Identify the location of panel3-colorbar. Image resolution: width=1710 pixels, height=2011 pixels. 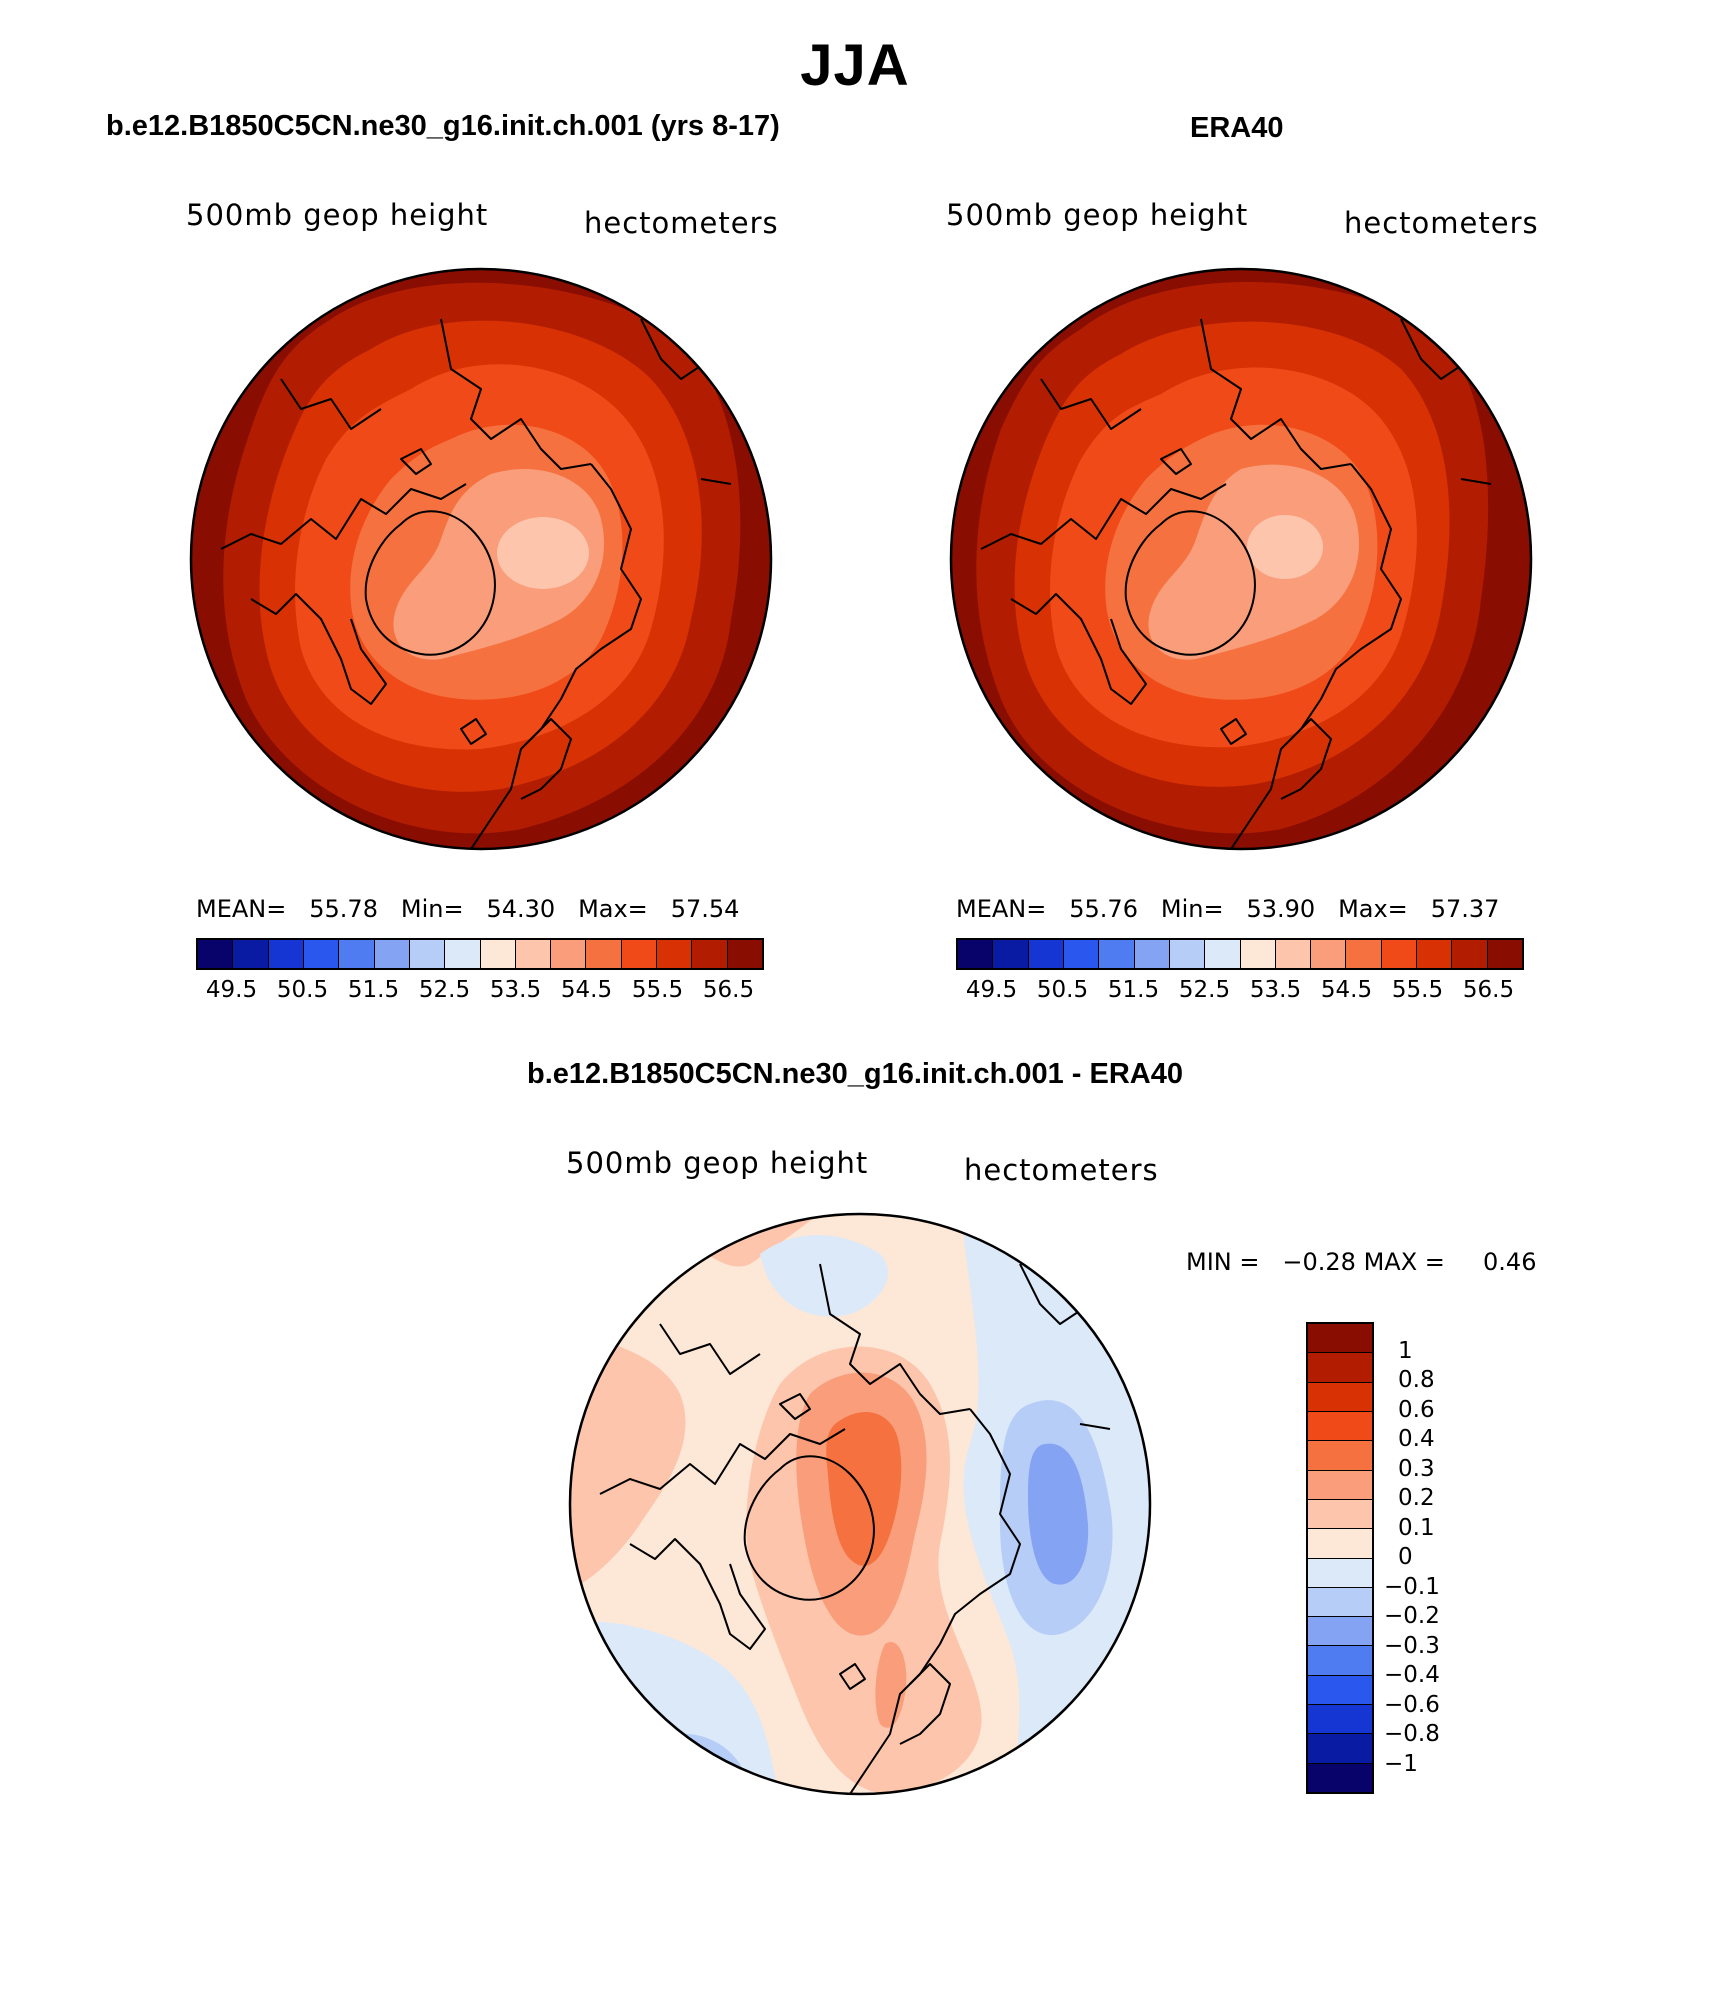
(1340, 1558).